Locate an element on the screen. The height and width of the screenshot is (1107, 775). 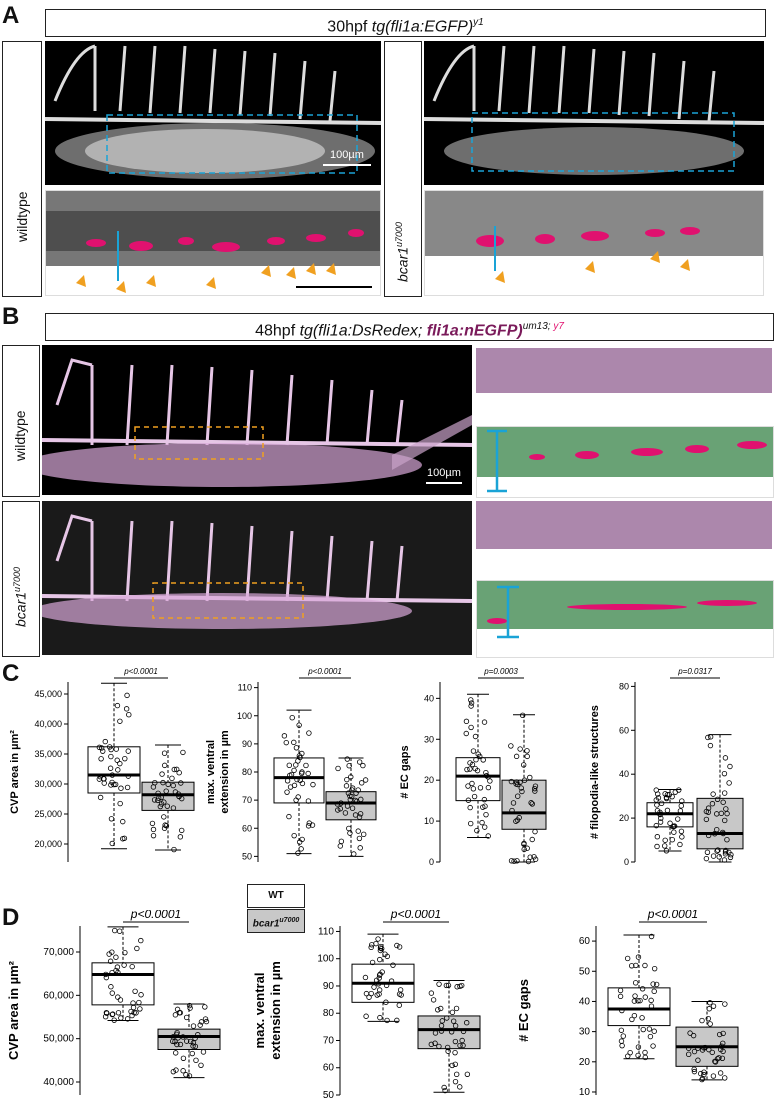
chart-c-ec-gaps: 0 10 20 30 40 # EC gaps p=0.0003 is located at coordinates (473, 767).